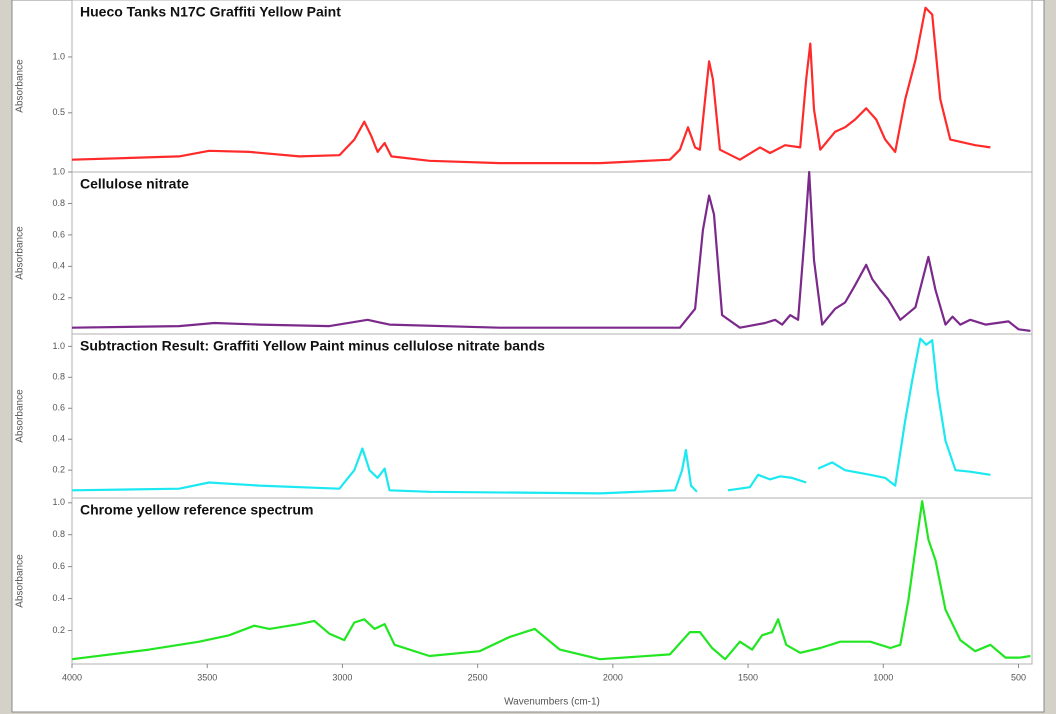  I want to click on x-tick-label: 1500, so click(748, 677).